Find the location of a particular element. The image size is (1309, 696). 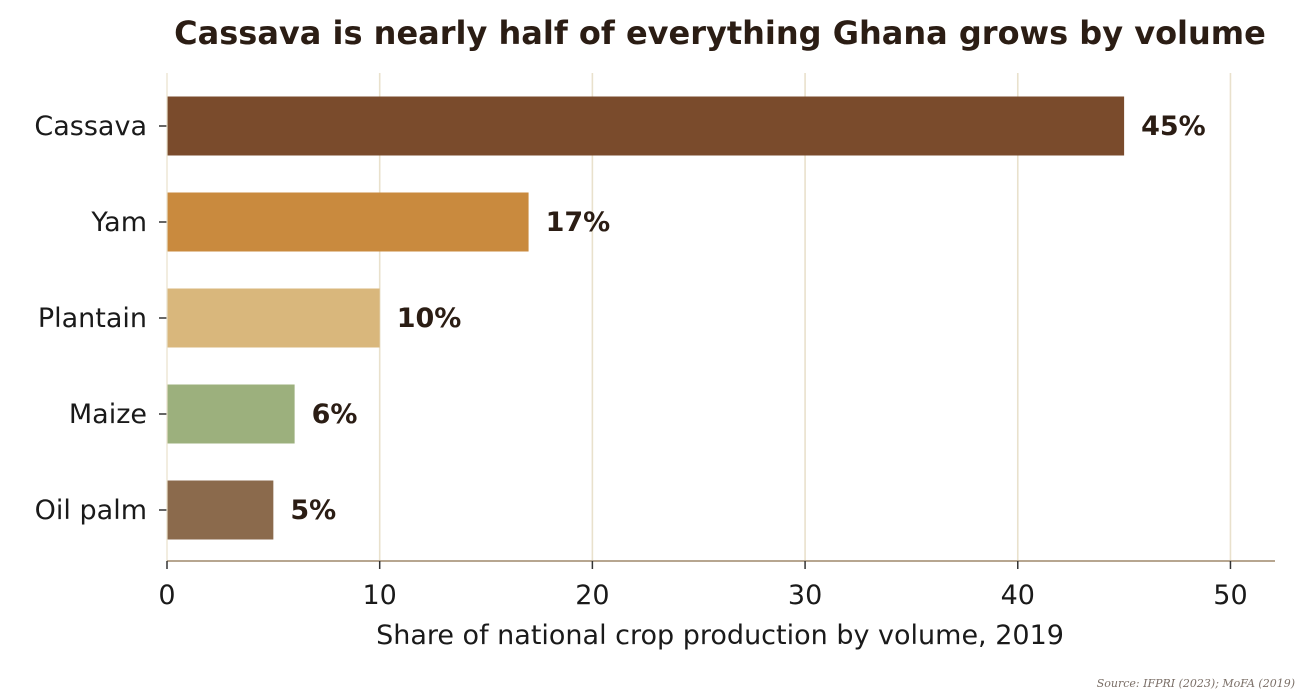

category-label: Maize is located at coordinates (108, 414).